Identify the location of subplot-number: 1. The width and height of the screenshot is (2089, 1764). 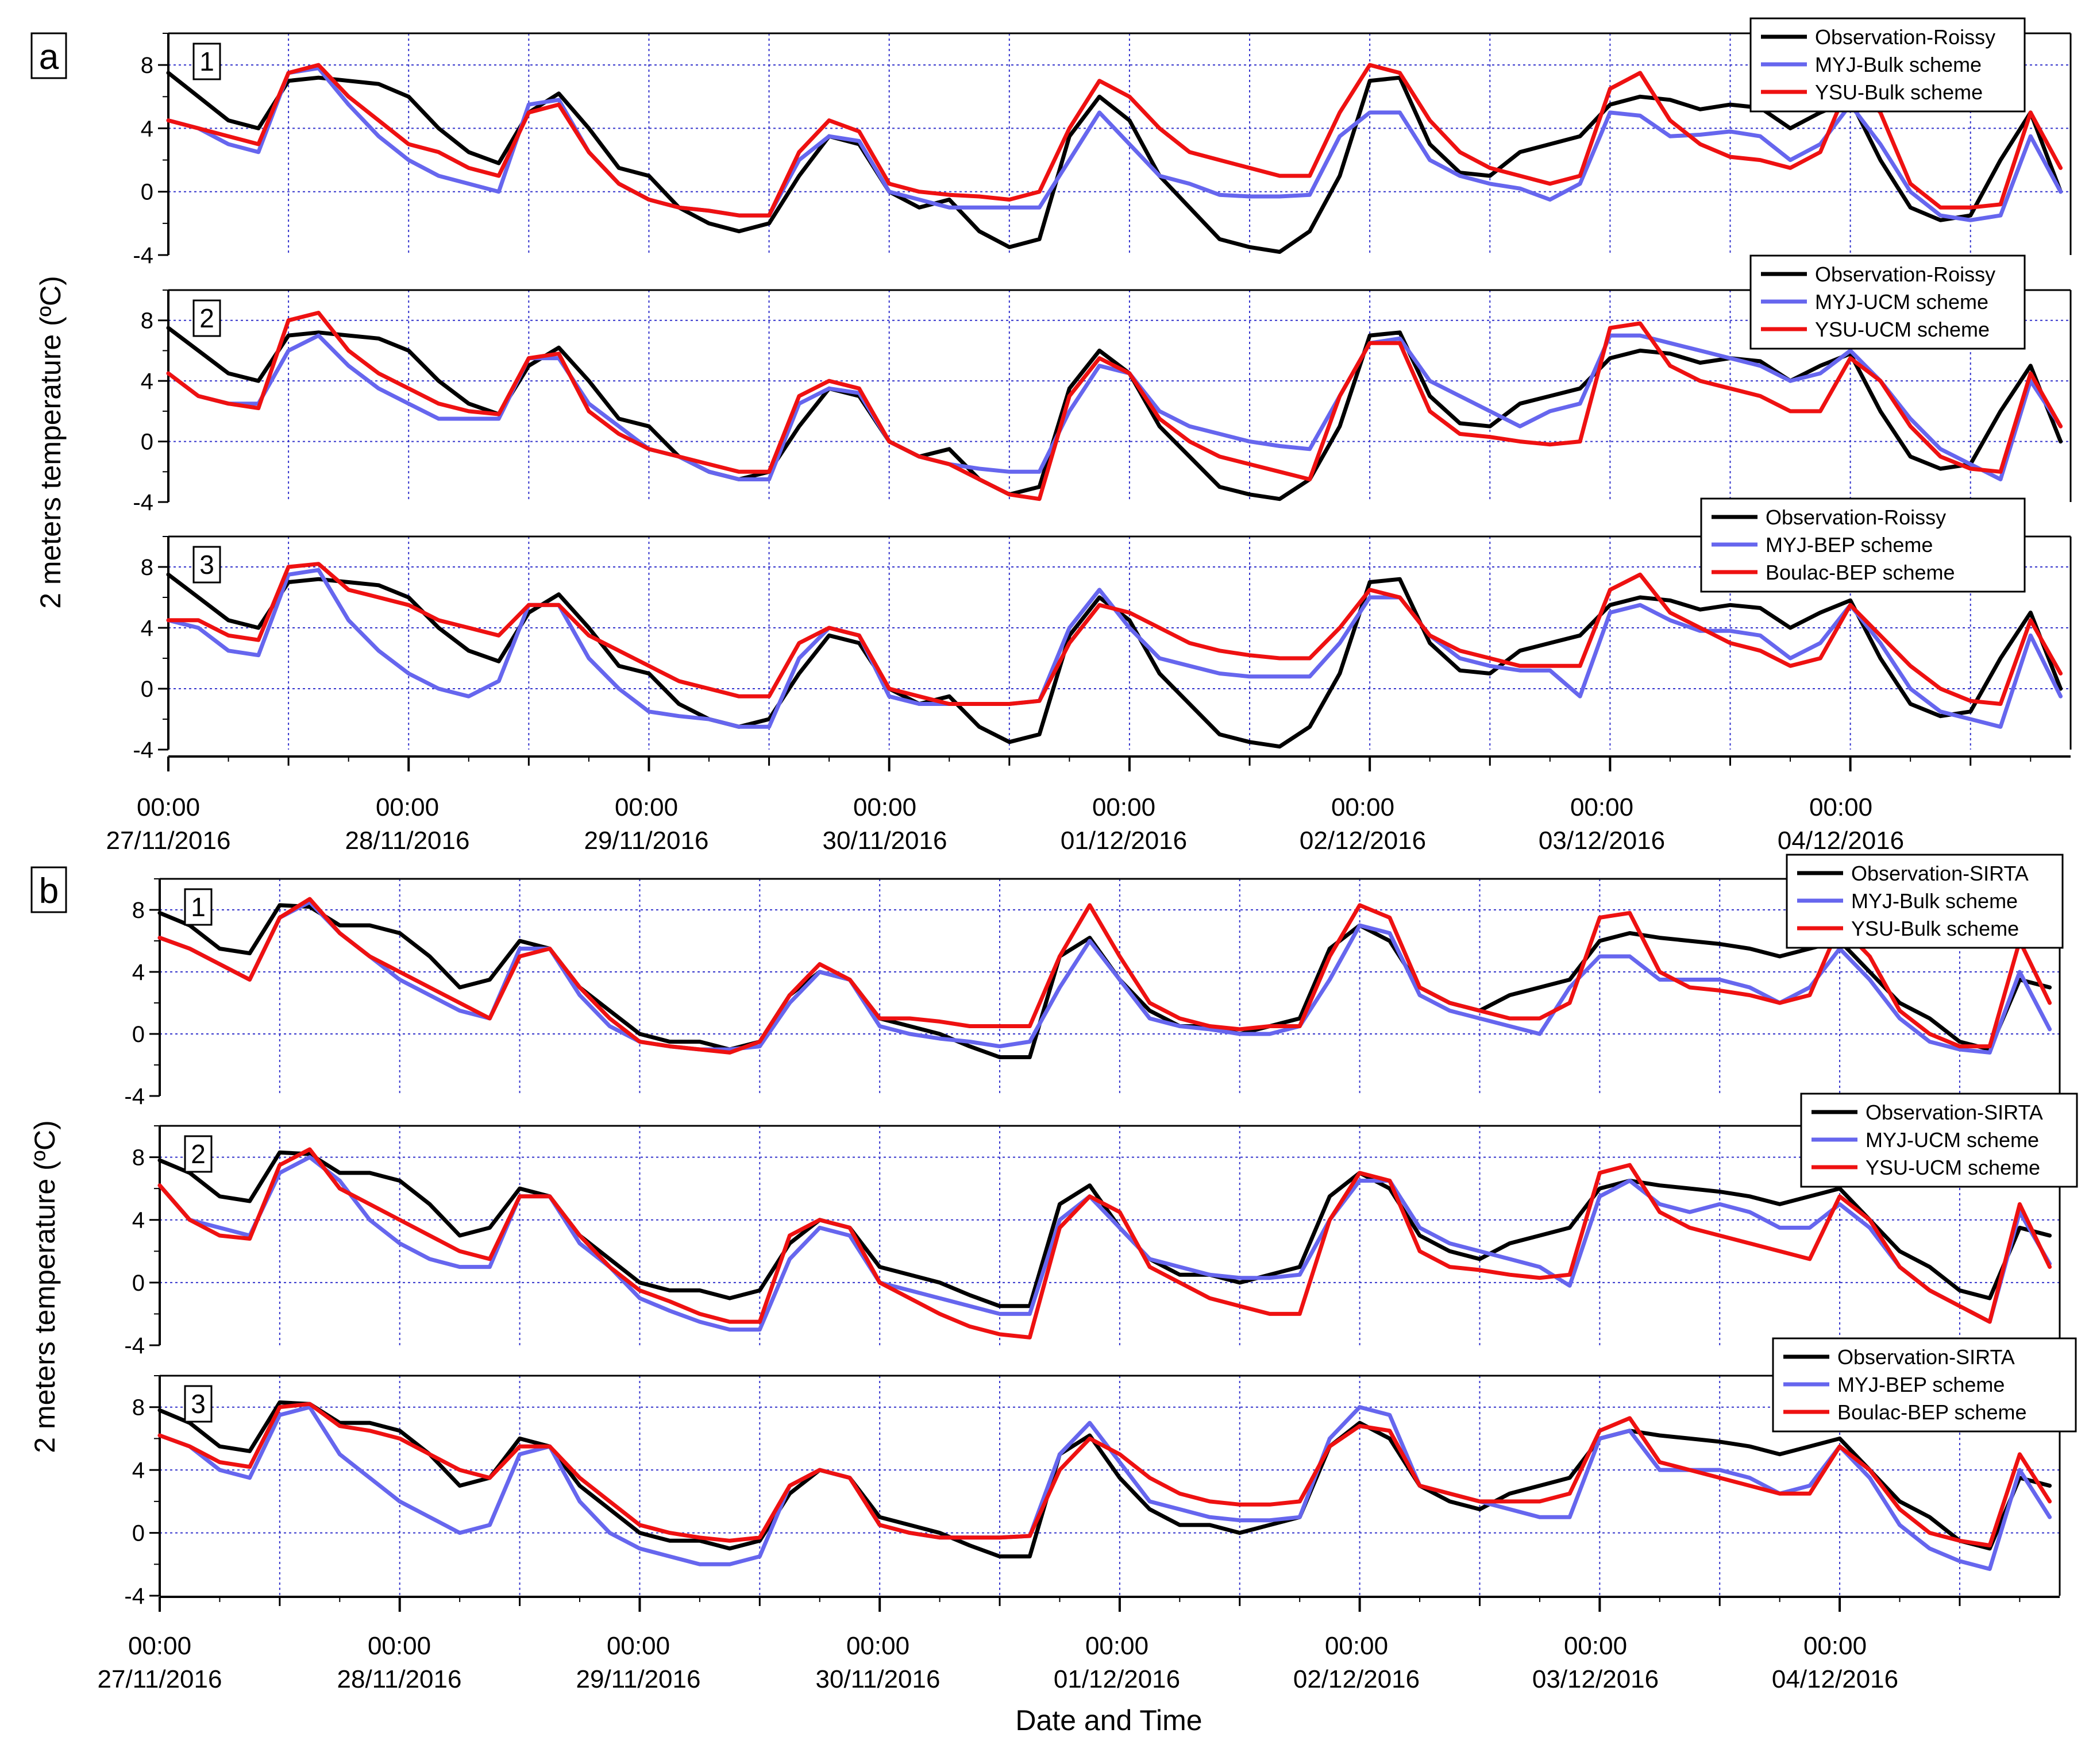
(198, 907).